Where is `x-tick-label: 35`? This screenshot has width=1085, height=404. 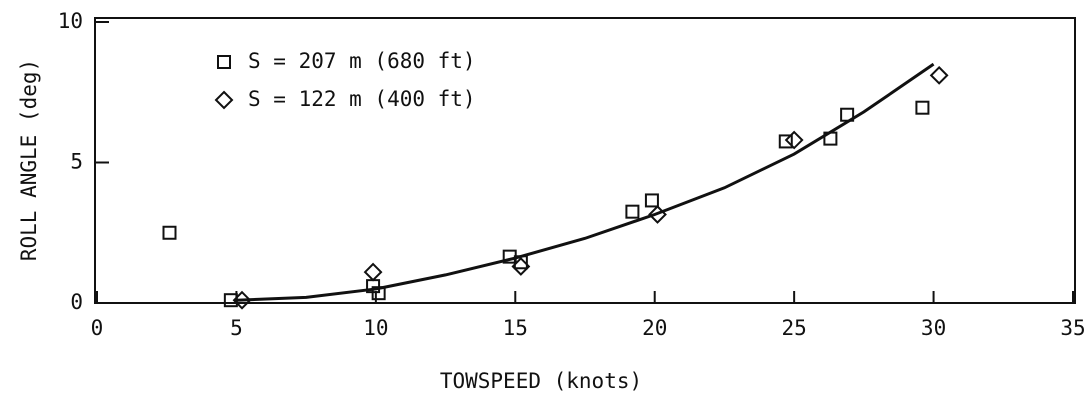 x-tick-label: 35 is located at coordinates (1072, 328).